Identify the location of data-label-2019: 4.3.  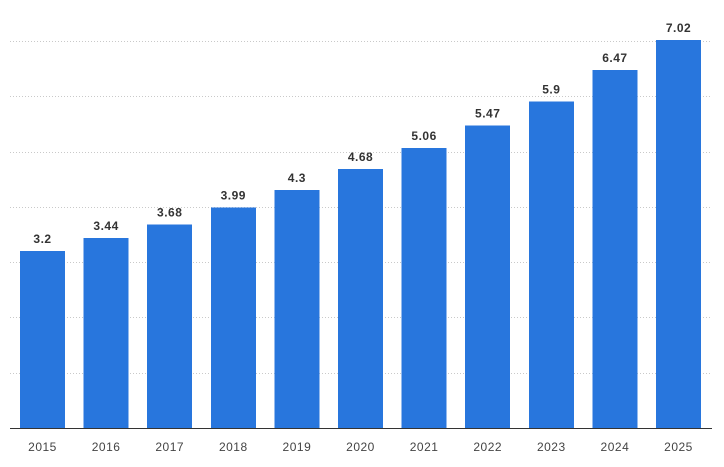
(297, 178).